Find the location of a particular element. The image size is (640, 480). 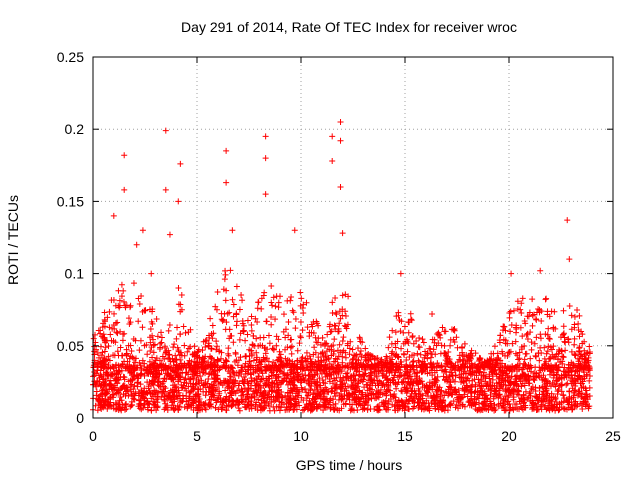

y-tick-label: 0.15 is located at coordinates (70, 201).